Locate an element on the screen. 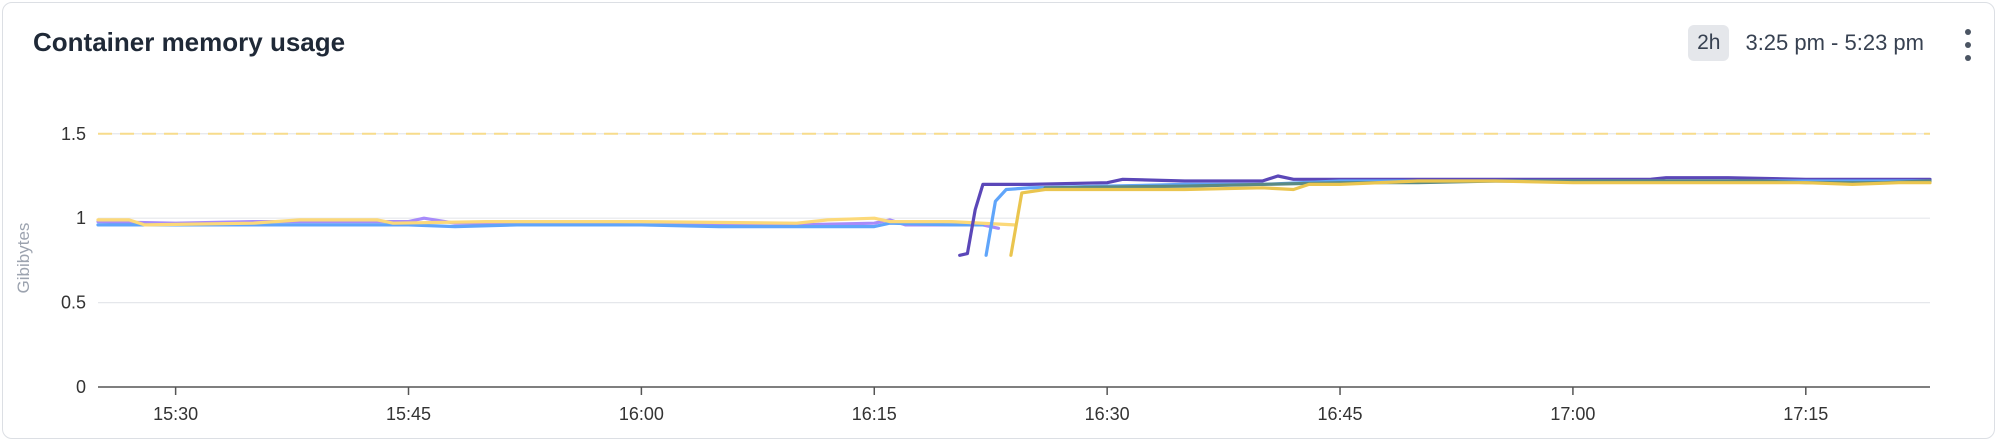  x-tick-label: 16:00 is located at coordinates (641, 414).